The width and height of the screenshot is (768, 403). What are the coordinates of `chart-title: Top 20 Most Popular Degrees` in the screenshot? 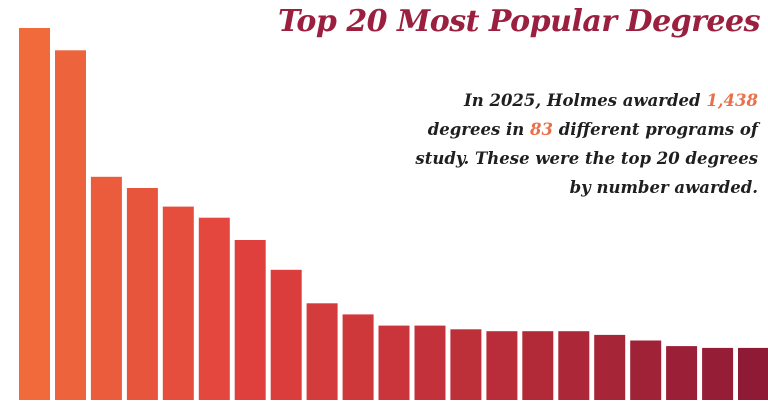 It's located at (519, 21).